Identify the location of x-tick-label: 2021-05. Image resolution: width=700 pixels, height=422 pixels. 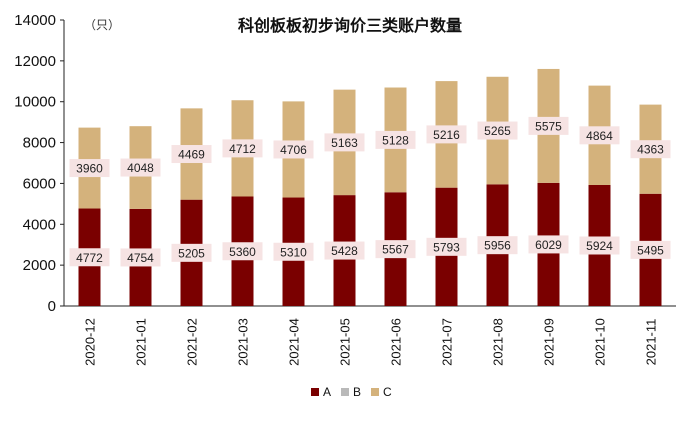
(345, 342).